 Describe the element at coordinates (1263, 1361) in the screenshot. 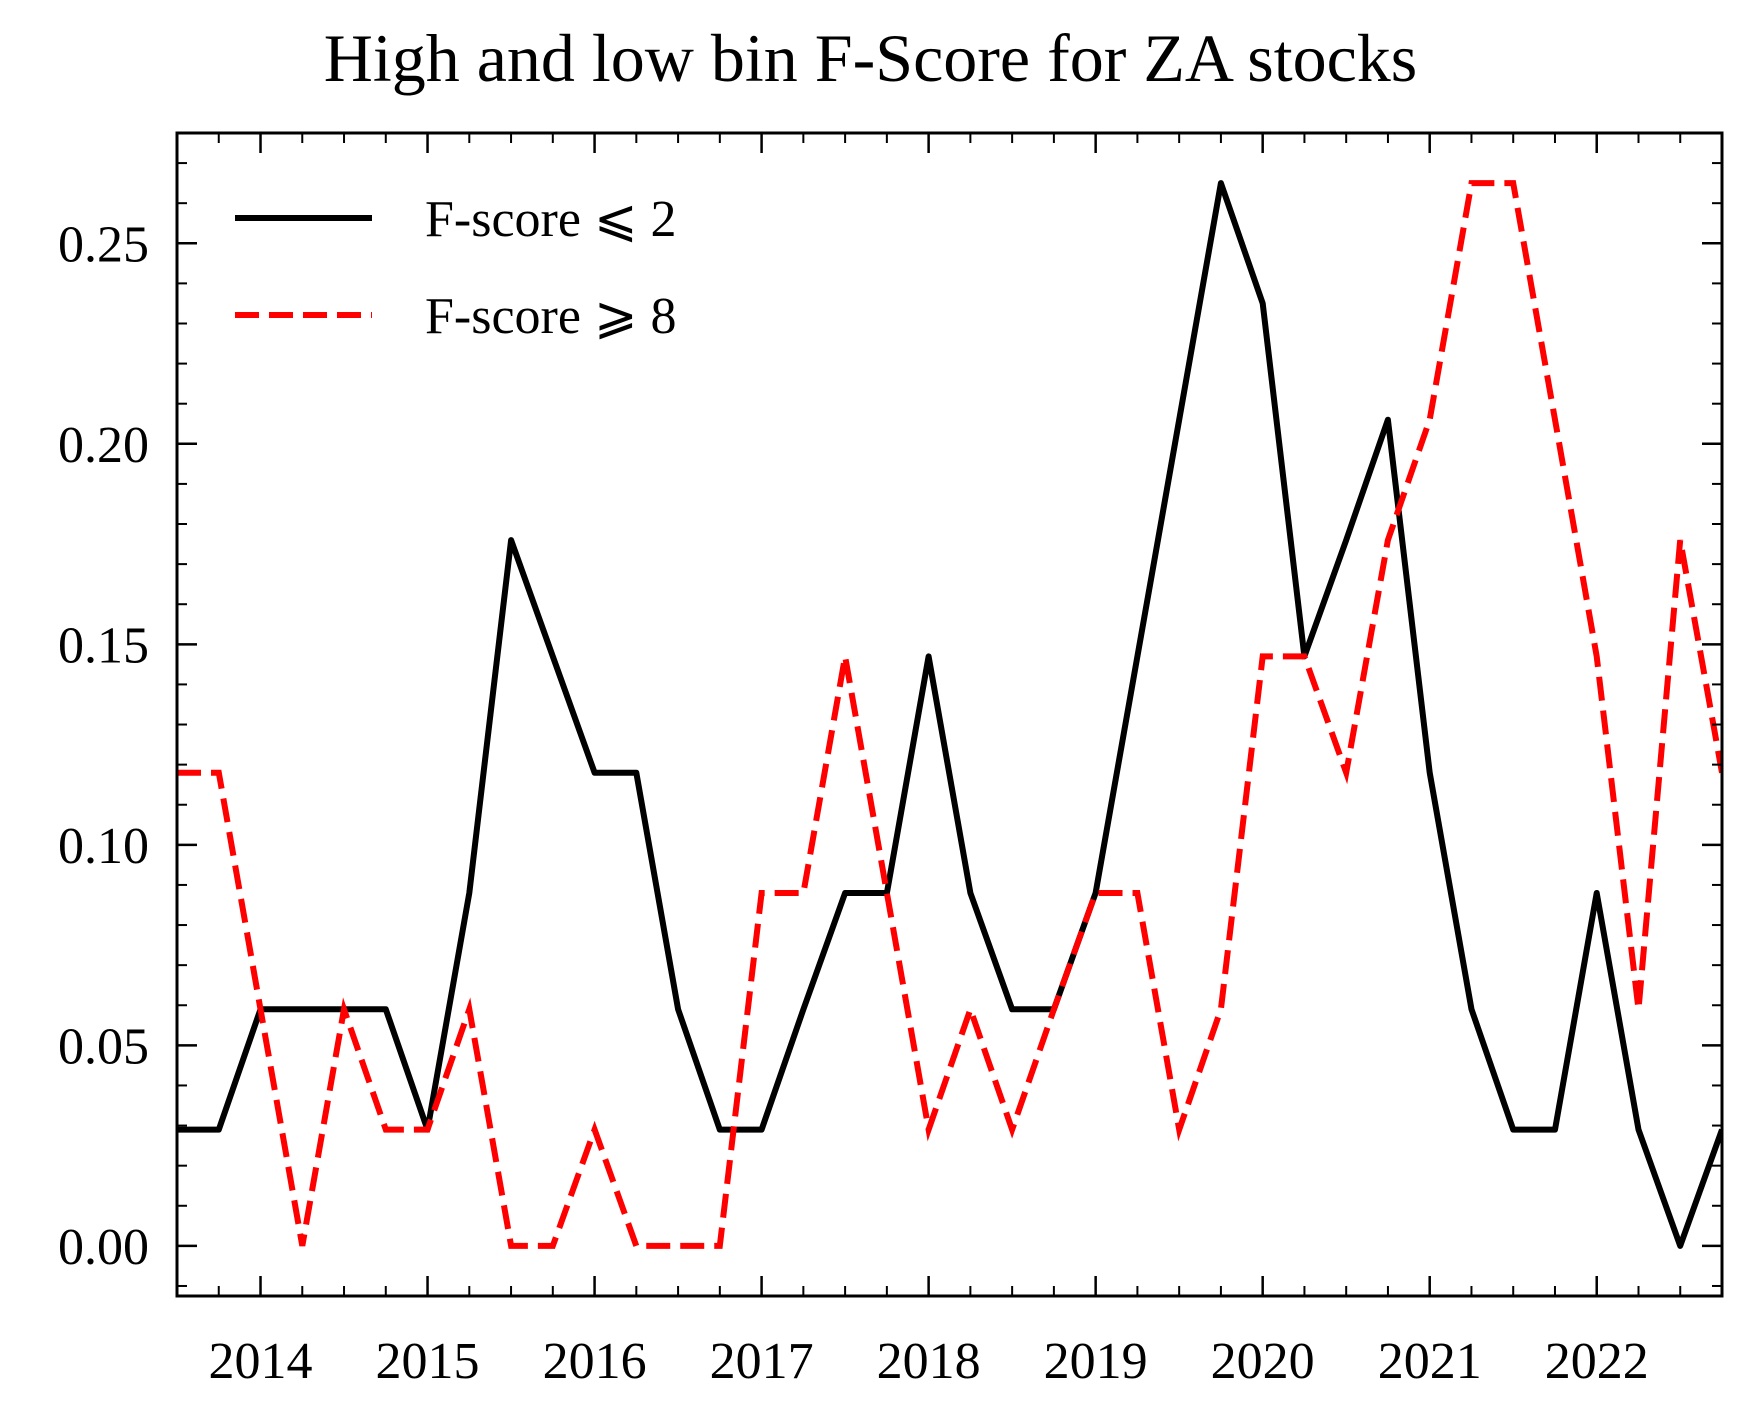

I see `x-tick-label: 2020` at that location.